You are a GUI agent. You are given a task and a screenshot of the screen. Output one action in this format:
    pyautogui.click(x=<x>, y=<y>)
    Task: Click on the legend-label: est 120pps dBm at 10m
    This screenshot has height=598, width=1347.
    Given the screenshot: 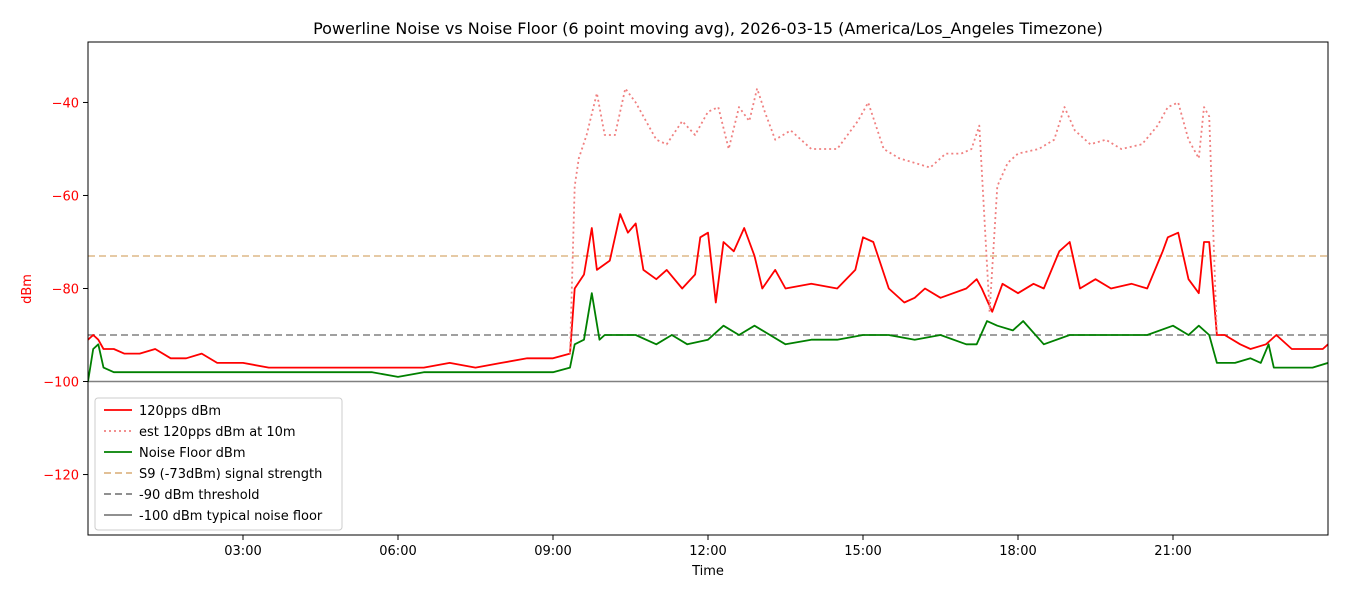 What is the action you would take?
    pyautogui.click(x=217, y=432)
    